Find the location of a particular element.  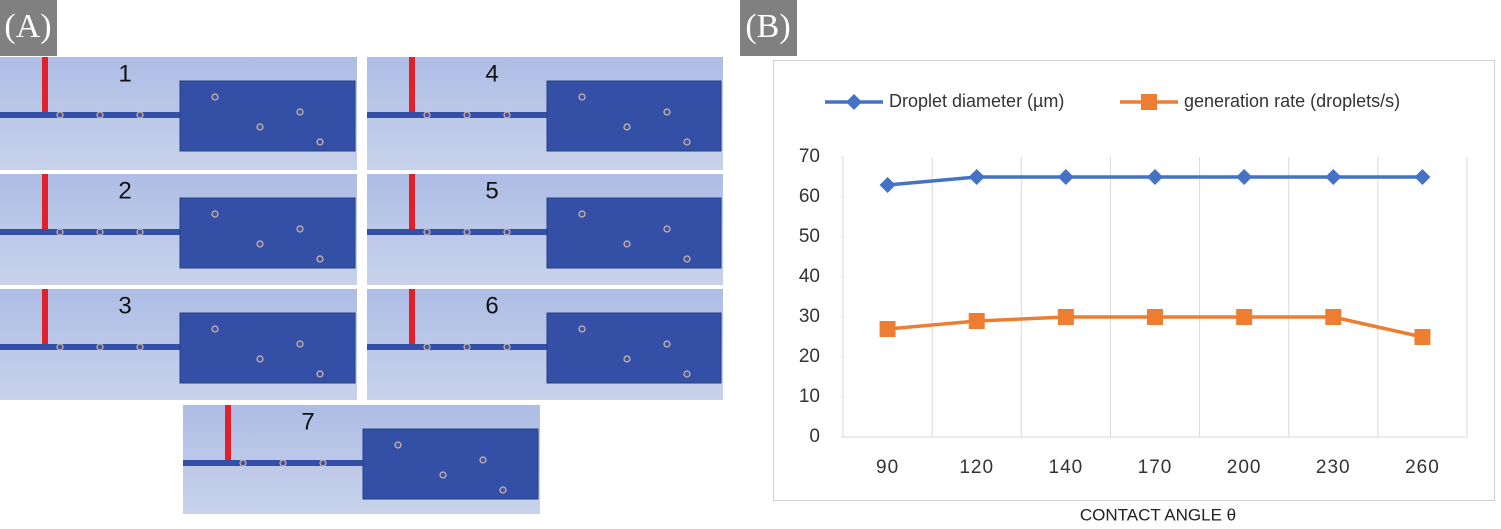

x-axis-title: CONTACT ANGLE θ is located at coordinates (1158, 514).